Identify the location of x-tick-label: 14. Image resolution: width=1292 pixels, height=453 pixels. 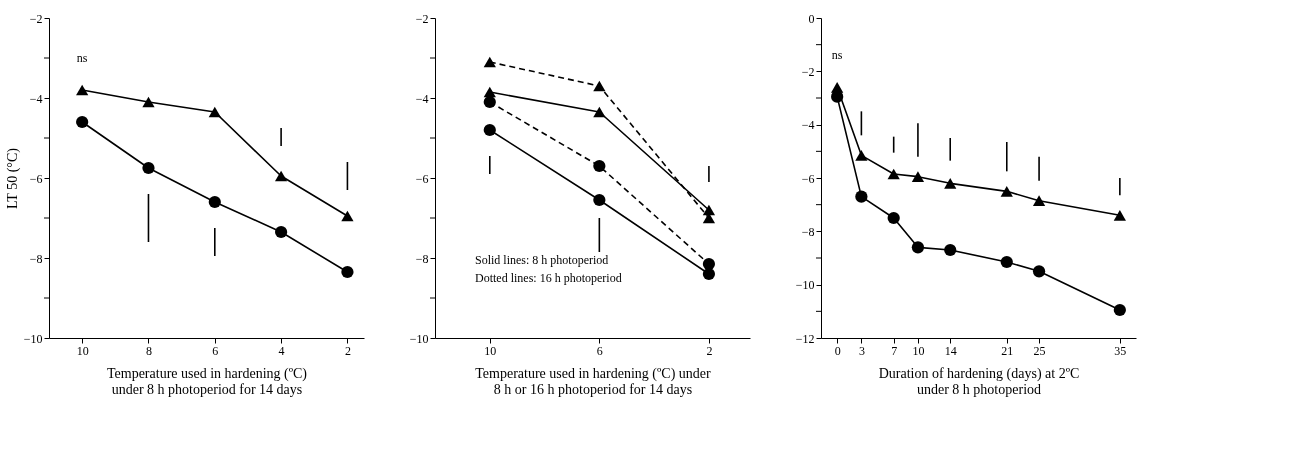
(950, 350).